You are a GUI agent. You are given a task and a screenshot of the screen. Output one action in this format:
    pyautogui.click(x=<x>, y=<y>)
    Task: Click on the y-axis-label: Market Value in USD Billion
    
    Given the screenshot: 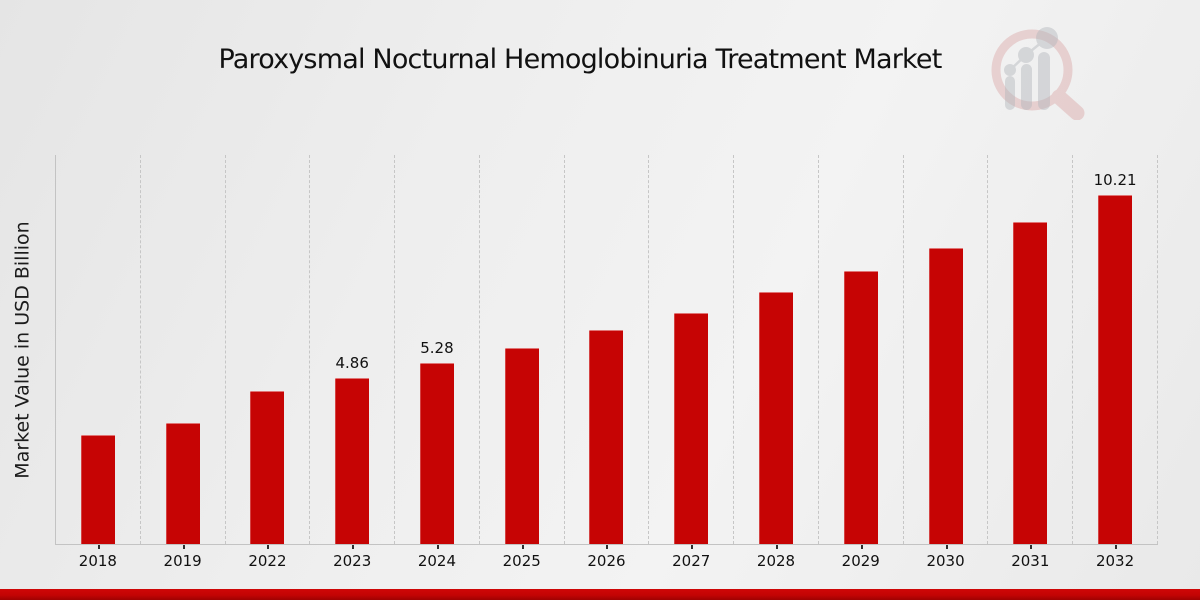 What is the action you would take?
    pyautogui.click(x=23, y=350)
    